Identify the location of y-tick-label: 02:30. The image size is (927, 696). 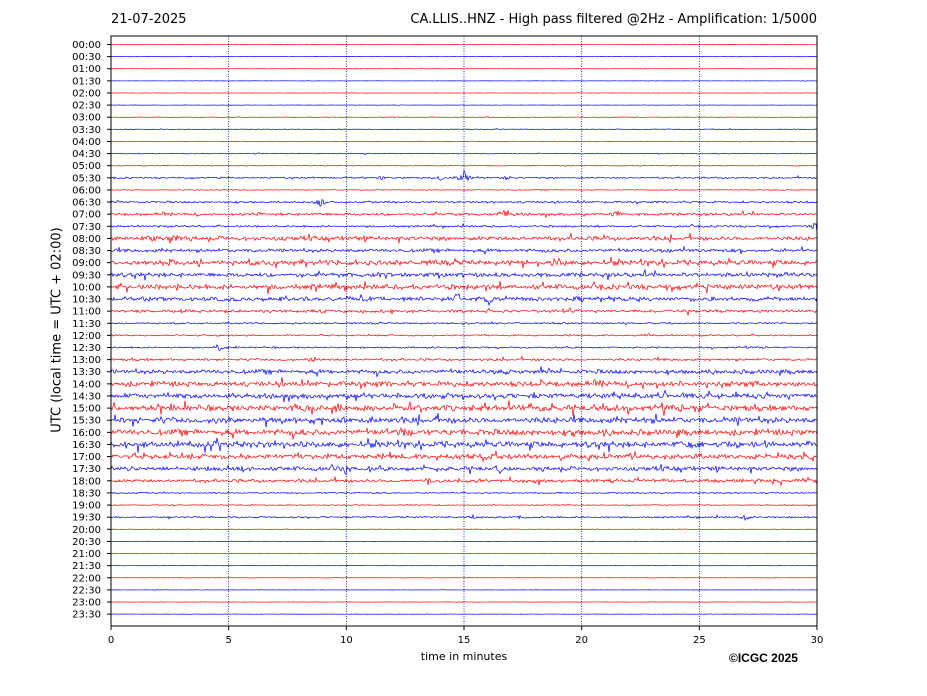
(86, 106).